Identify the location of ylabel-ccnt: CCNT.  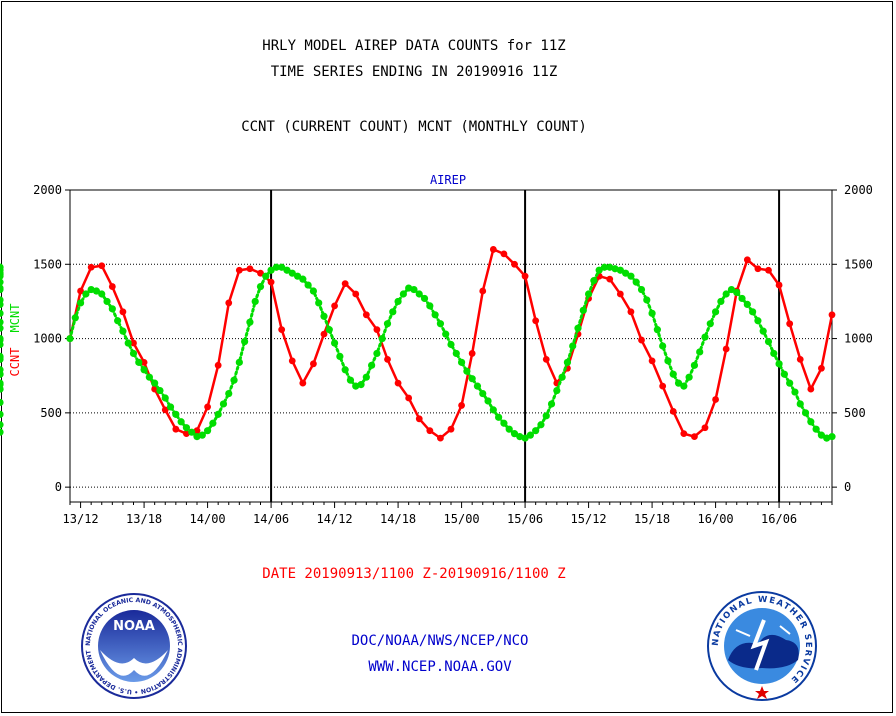
(15, 362).